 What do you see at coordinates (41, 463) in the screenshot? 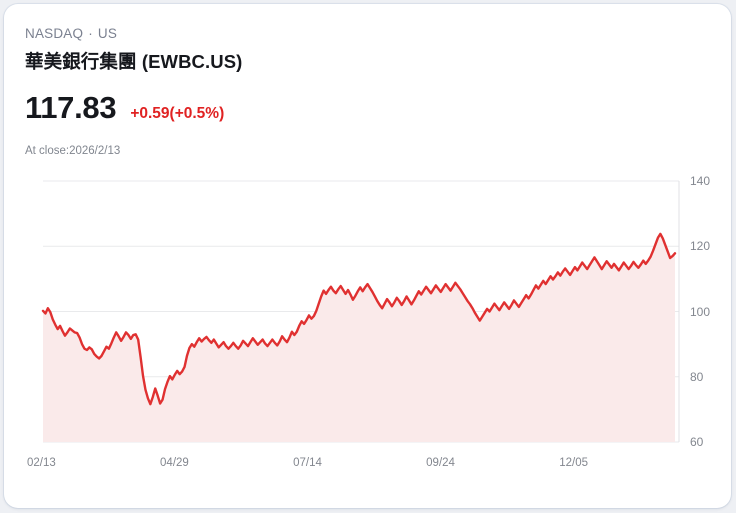
I see `x-axis-tick-label: 02/13` at bounding box center [41, 463].